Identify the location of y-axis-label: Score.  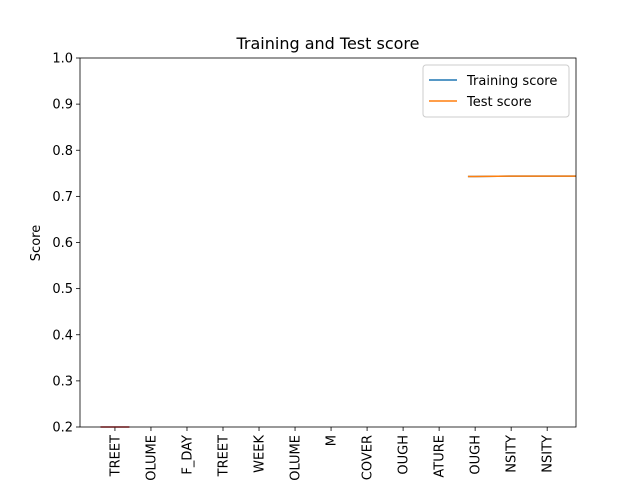
(36, 243).